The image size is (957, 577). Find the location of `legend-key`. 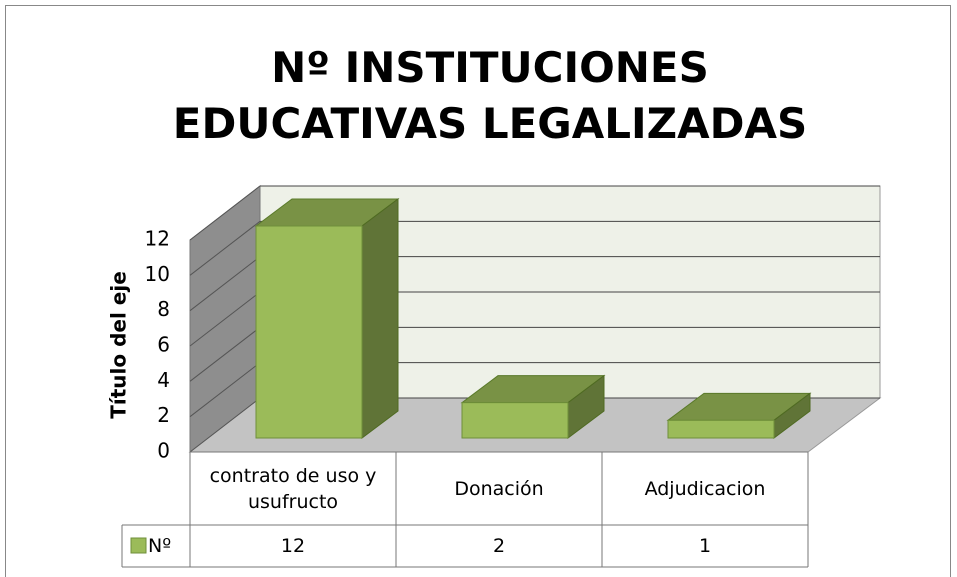

legend-key is located at coordinates (138, 545).